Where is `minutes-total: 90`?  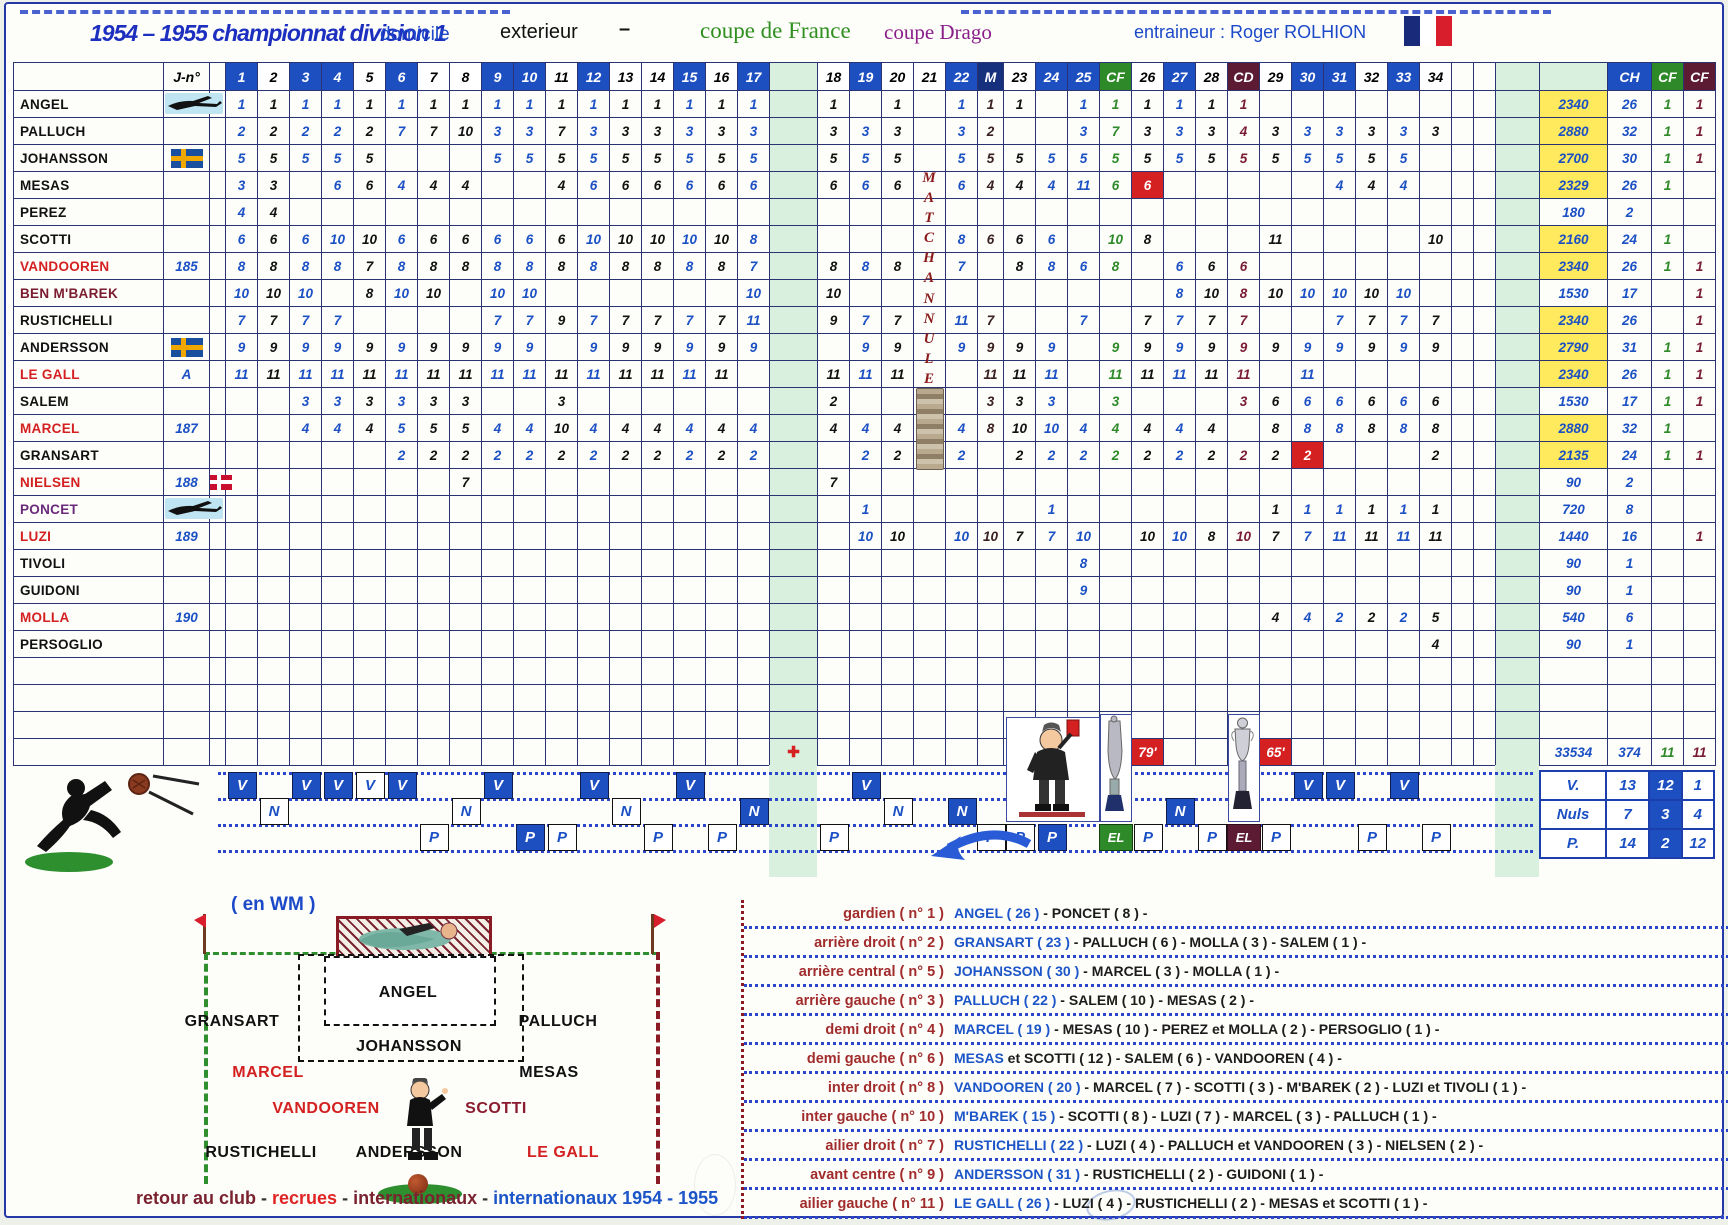
minutes-total: 90 is located at coordinates (1573, 644).